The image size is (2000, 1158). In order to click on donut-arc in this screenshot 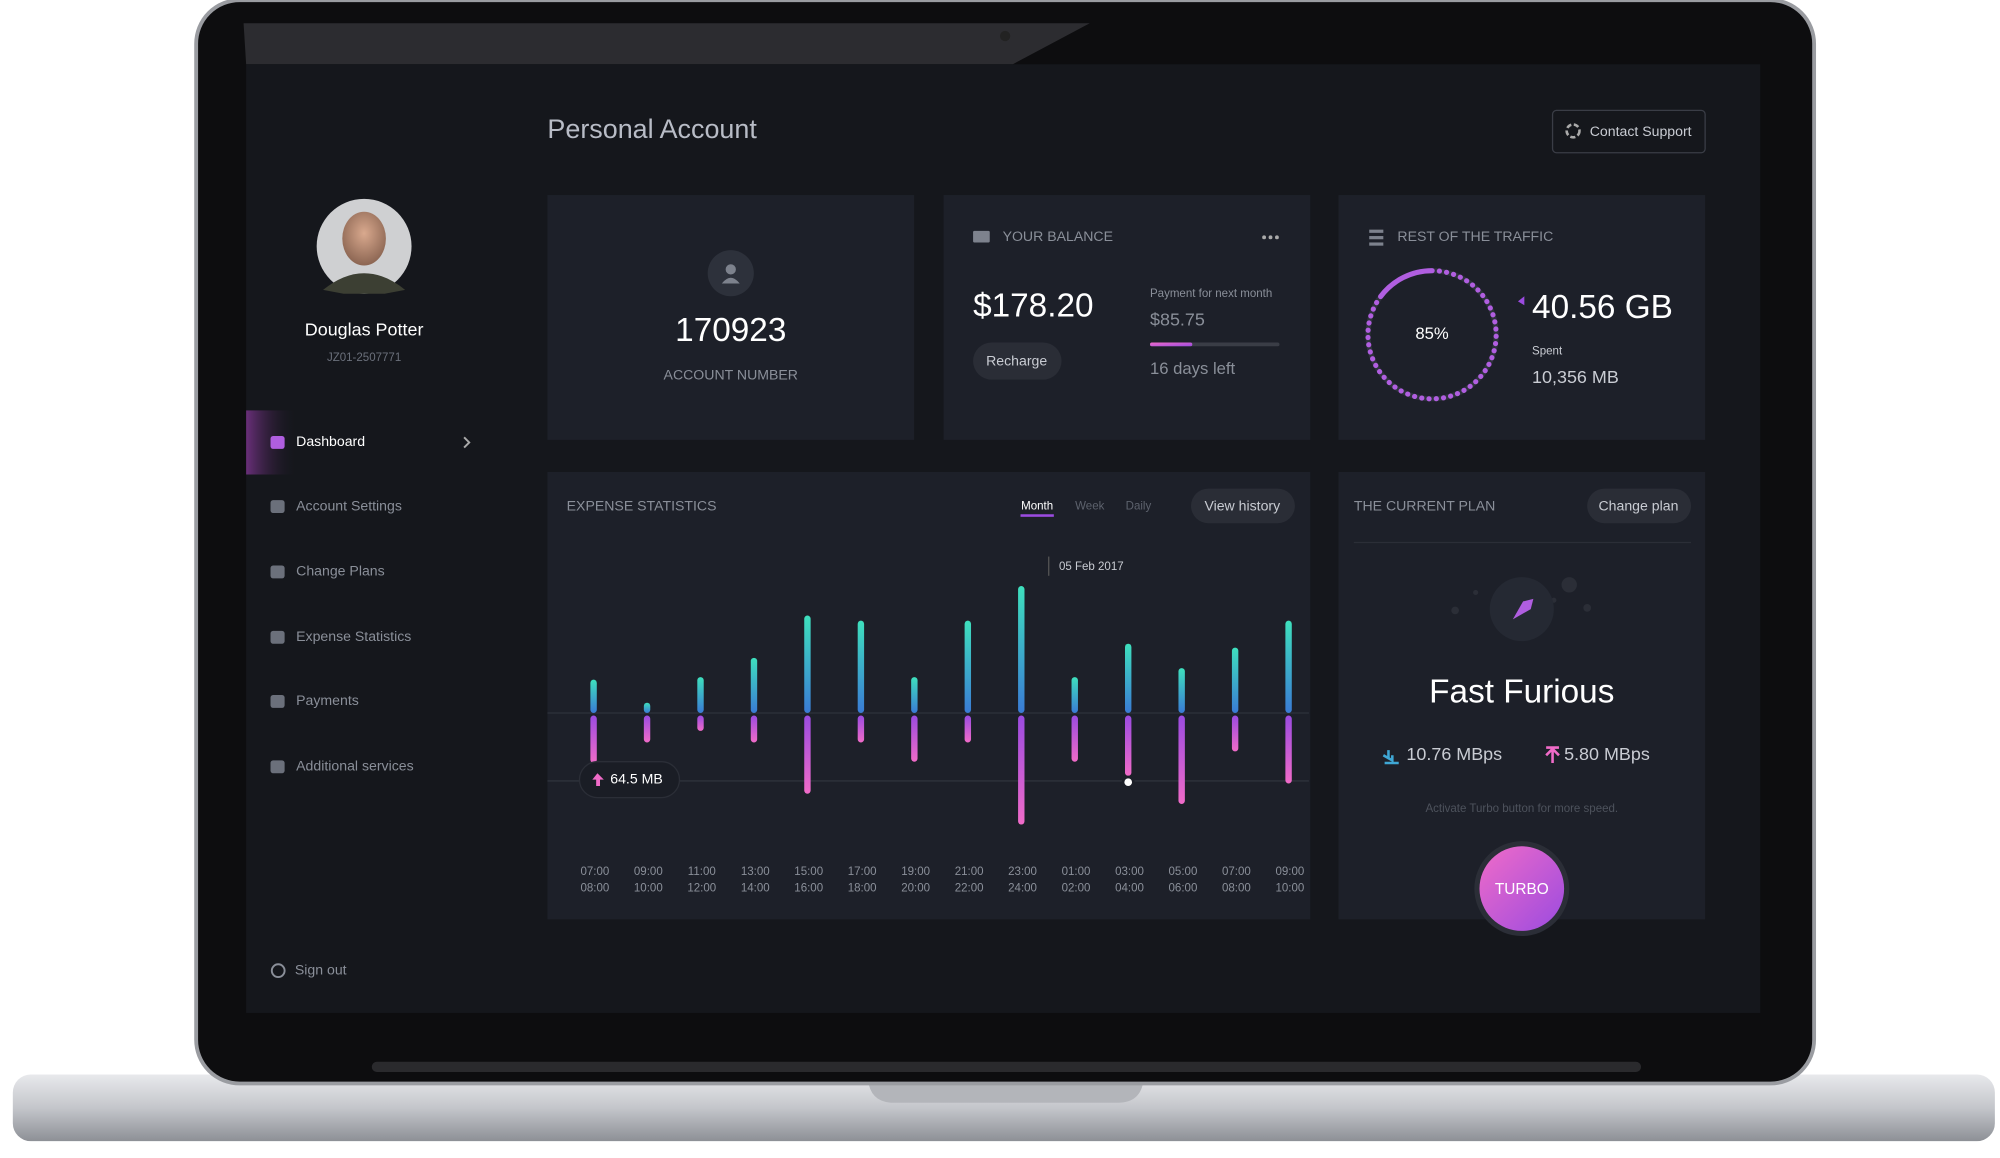, I will do `click(1432, 335)`.